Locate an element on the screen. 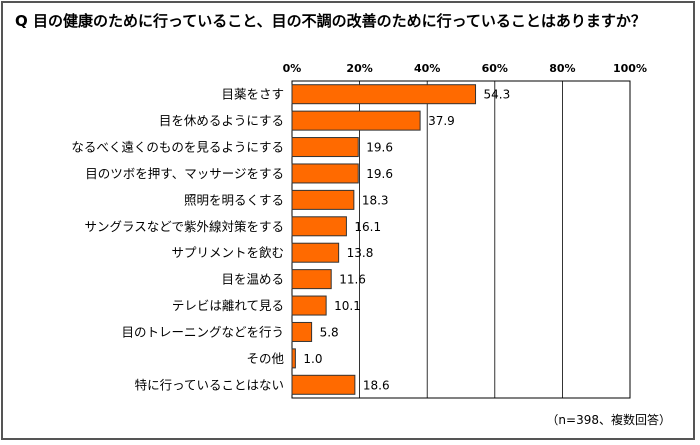 Image resolution: width=700 pixels, height=445 pixels. value-label: 11.6 is located at coordinates (352, 280).